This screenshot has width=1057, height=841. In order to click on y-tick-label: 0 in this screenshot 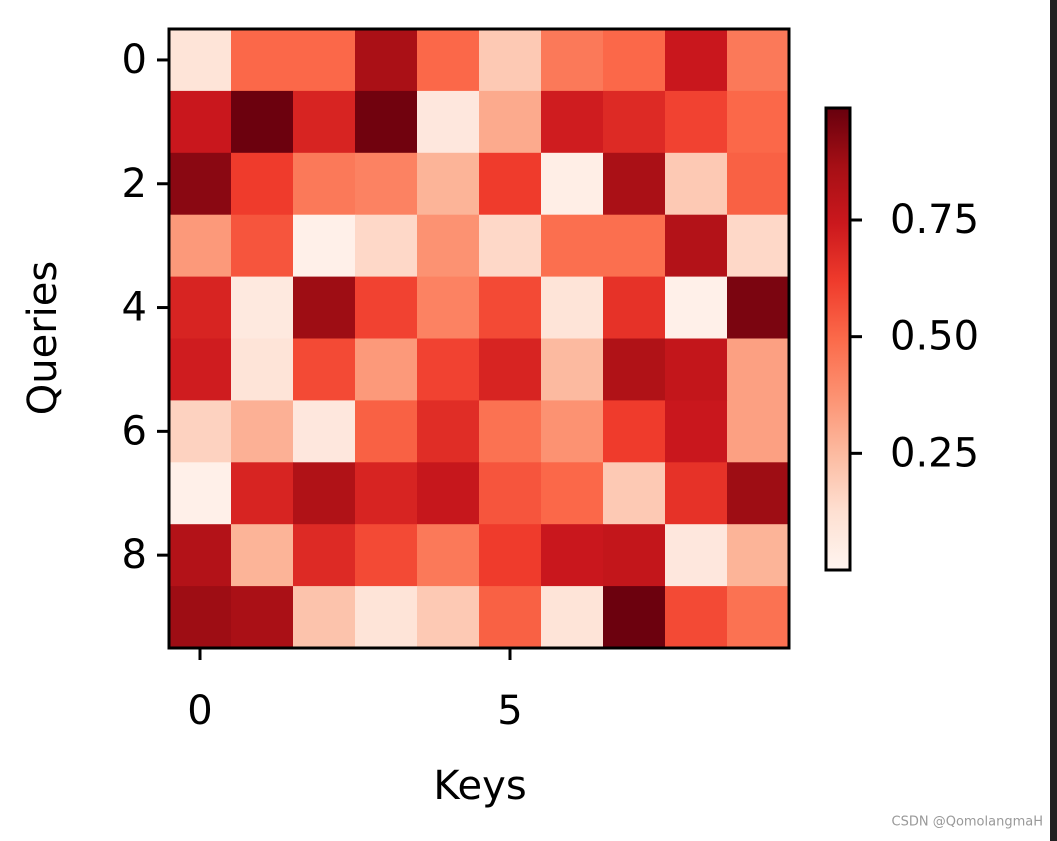, I will do `click(134, 60)`.